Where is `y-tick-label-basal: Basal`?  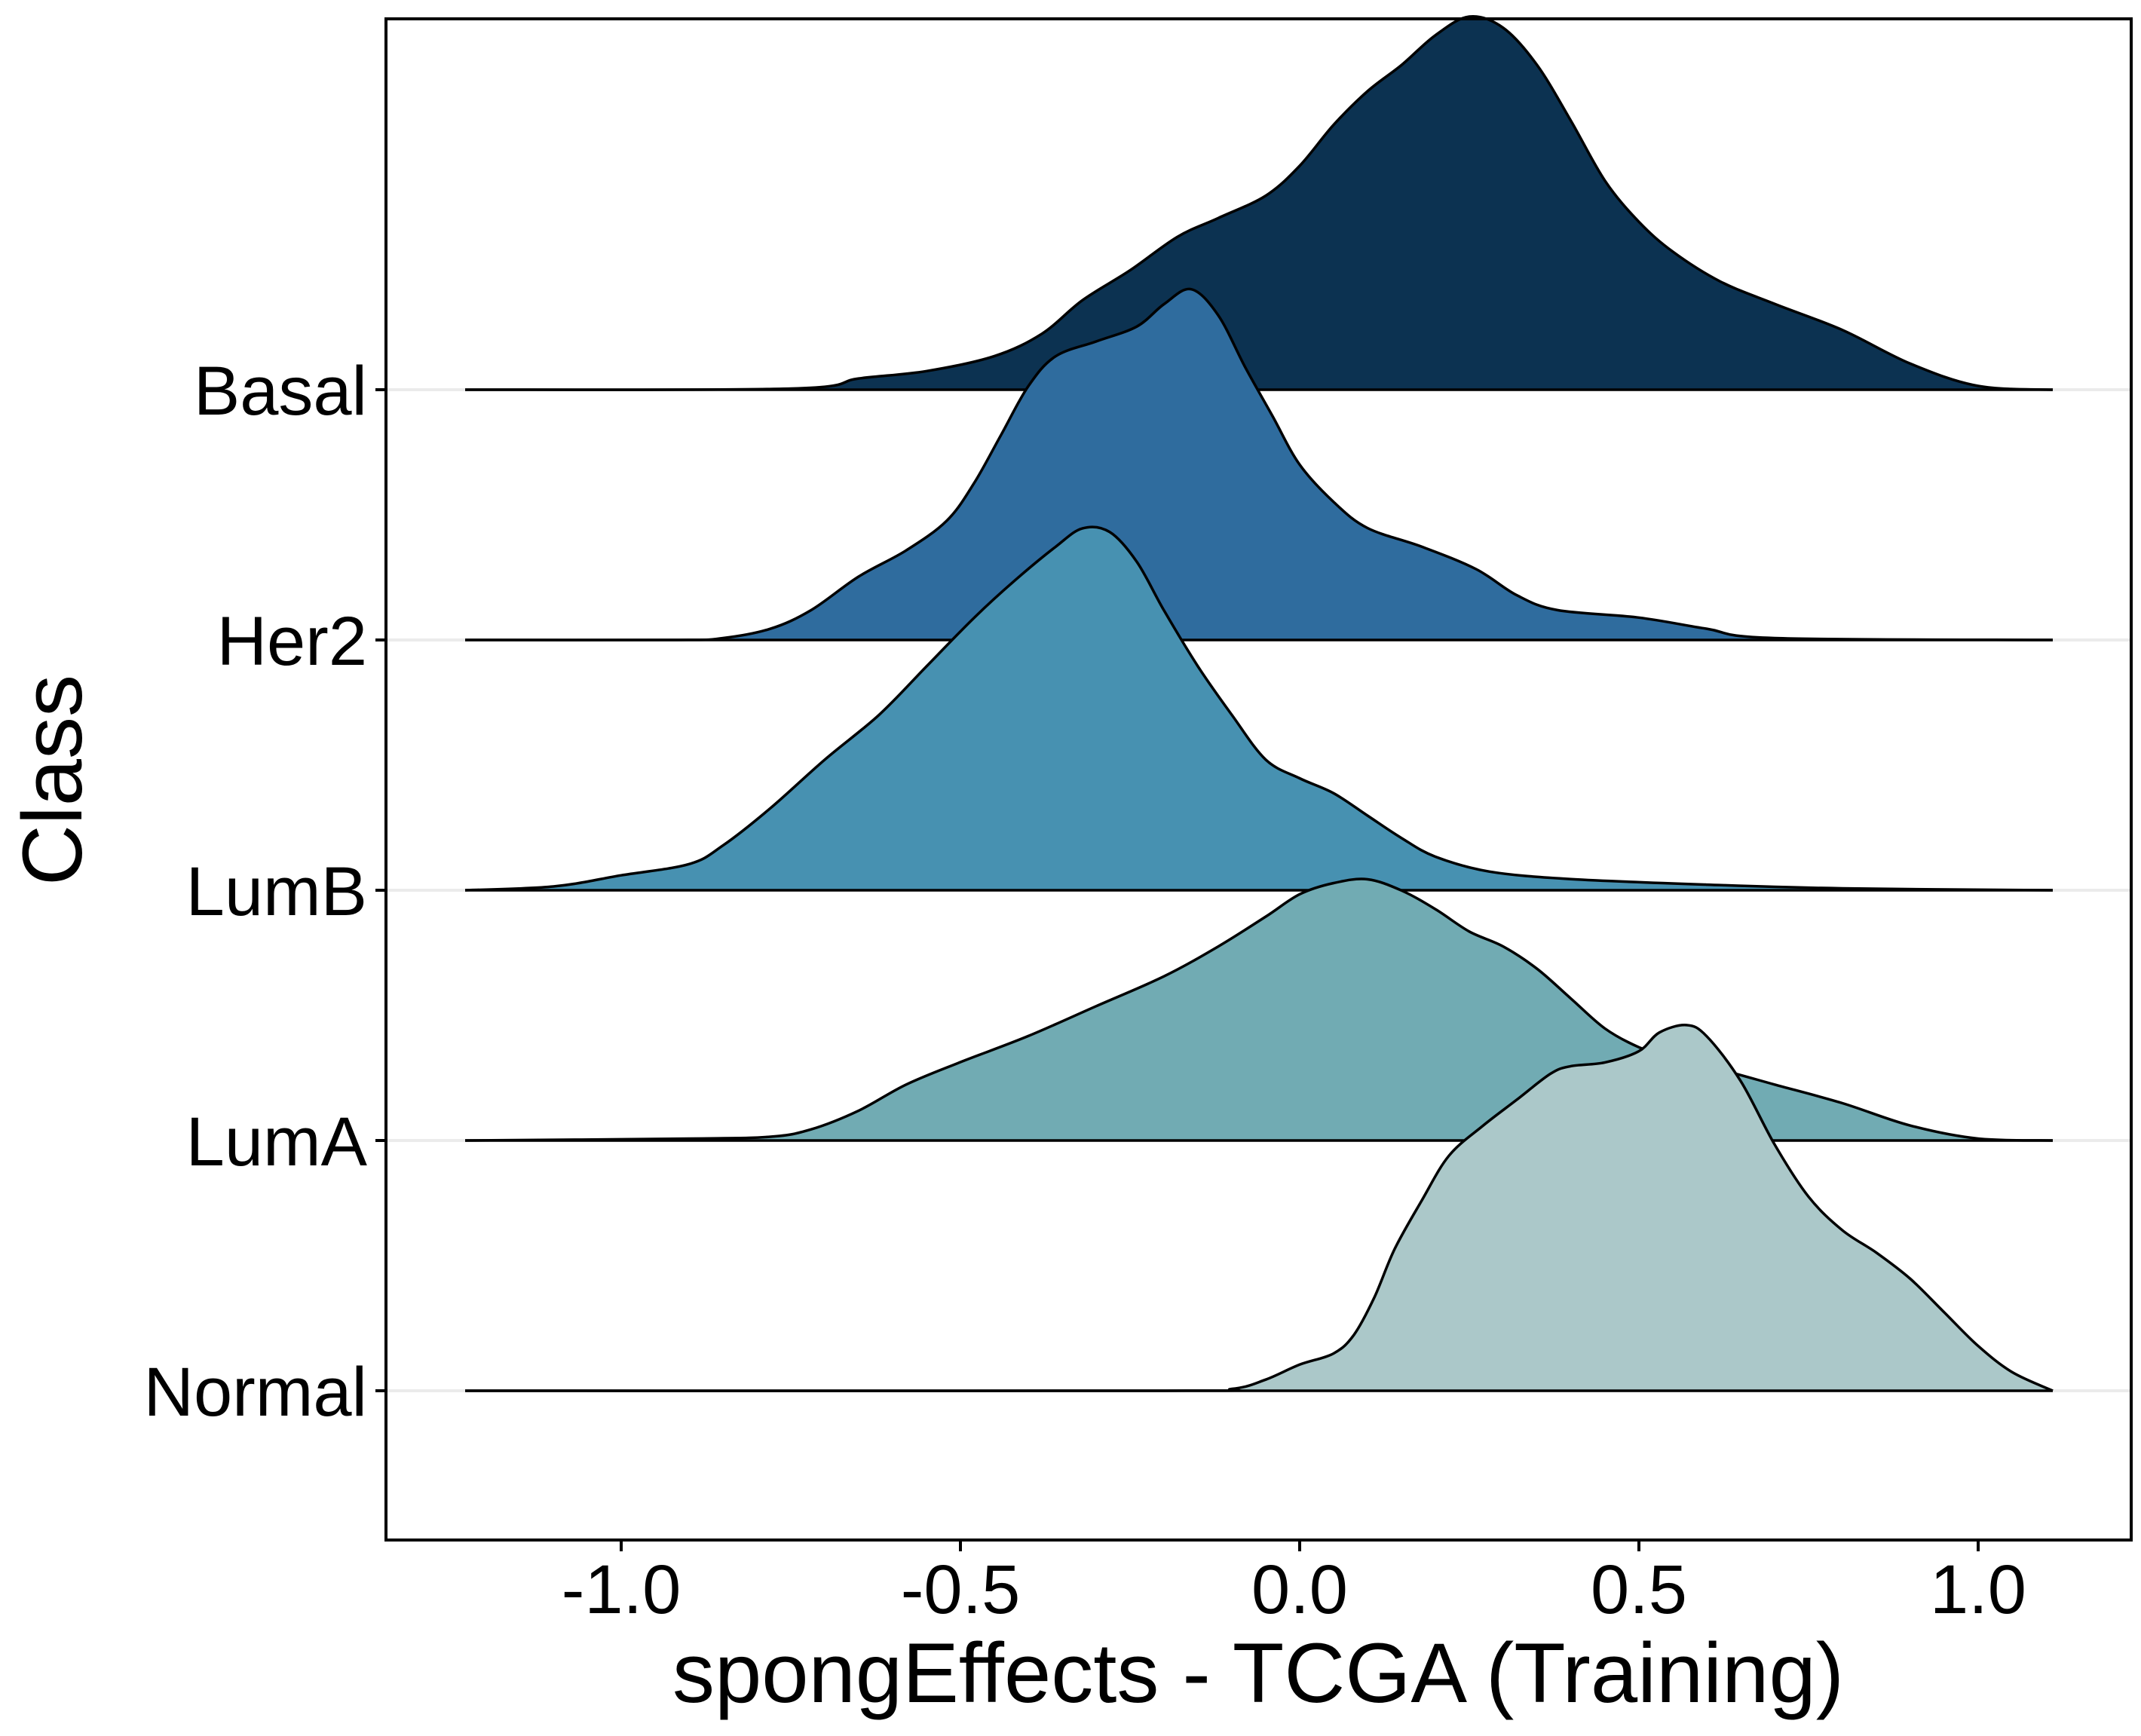
y-tick-label-basal: Basal is located at coordinates (280, 392).